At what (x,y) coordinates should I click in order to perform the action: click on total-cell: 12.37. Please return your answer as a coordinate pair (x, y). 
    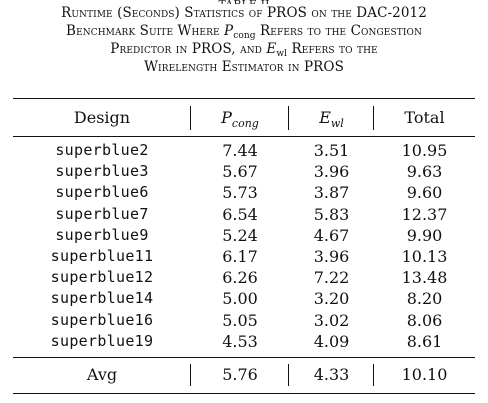
    Looking at the image, I should click on (424, 214).